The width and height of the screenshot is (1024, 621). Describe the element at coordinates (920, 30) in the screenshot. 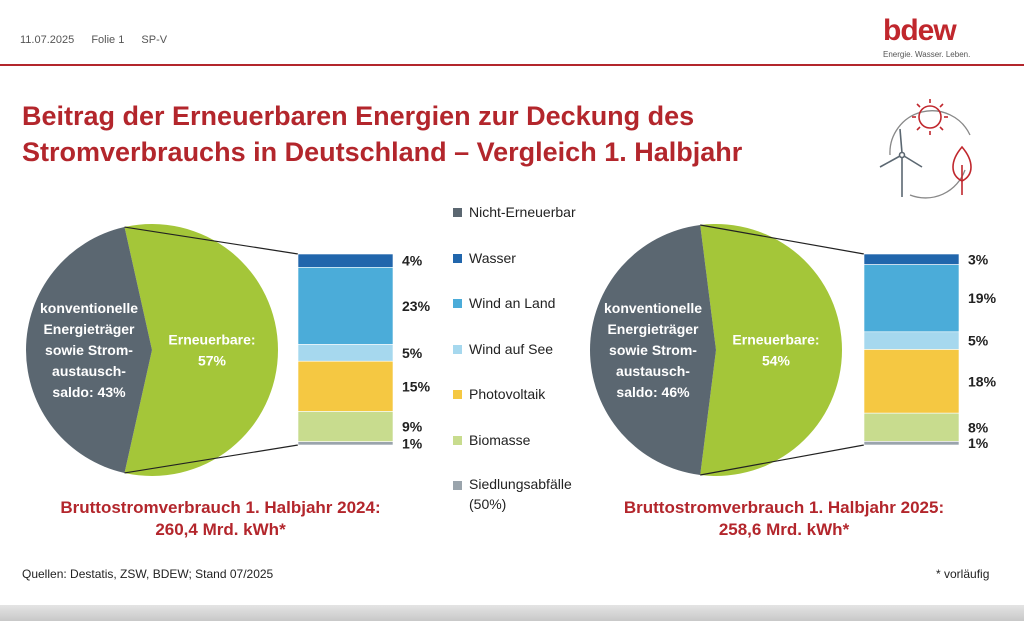

I see `logo-word: bdew` at that location.